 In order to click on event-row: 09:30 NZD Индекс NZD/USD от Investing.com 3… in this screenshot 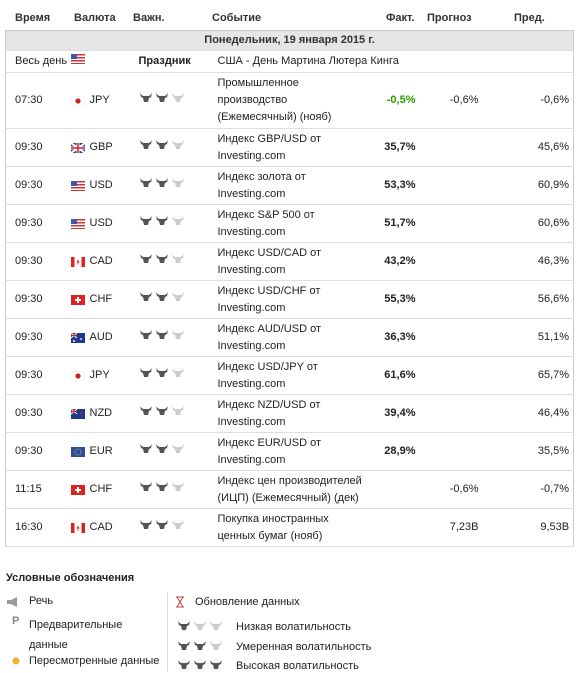, I will do `click(289, 413)`.